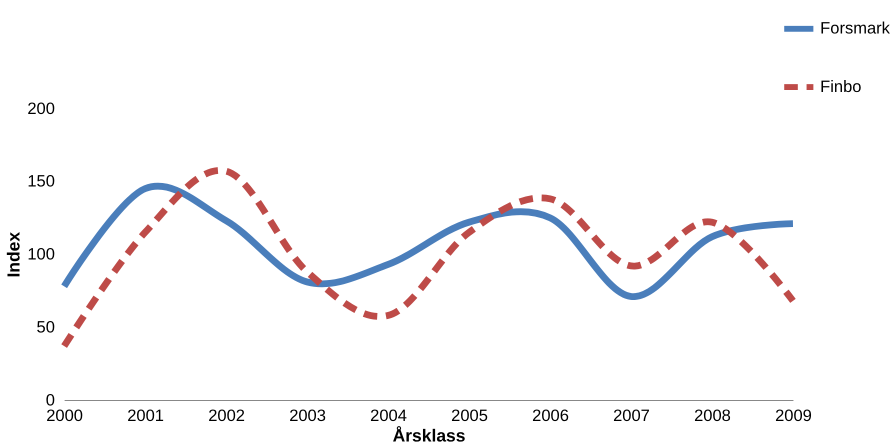  What do you see at coordinates (41, 254) in the screenshot?
I see `y-tick-label: 100` at bounding box center [41, 254].